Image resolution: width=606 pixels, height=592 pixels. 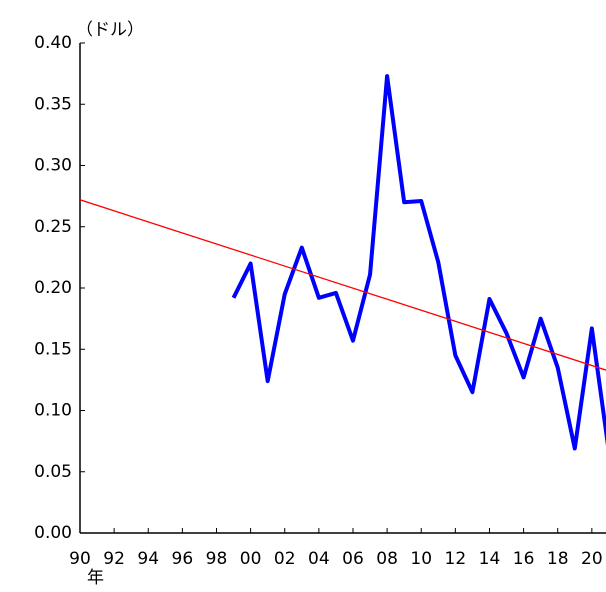 I want to click on y-tick-label: 0.25, so click(x=53, y=227).